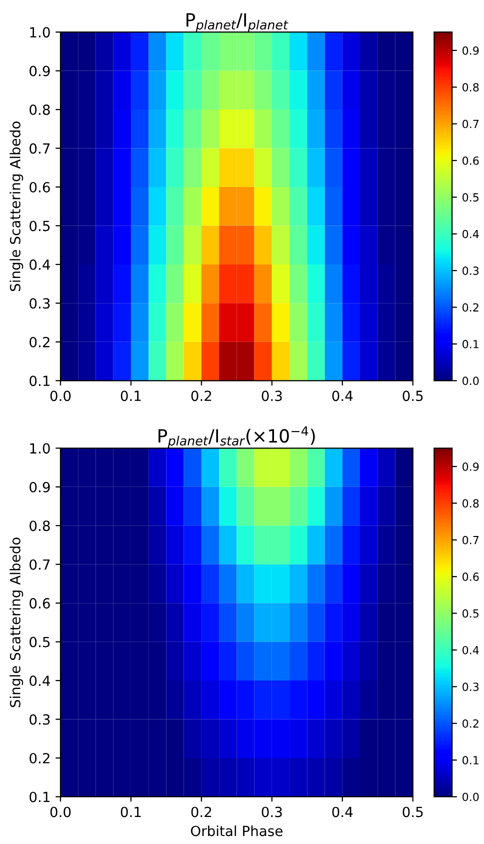  I want to click on chart-title: P$_{planet}$/I$_{star}$(×10$^{−4}$), so click(236, 437).